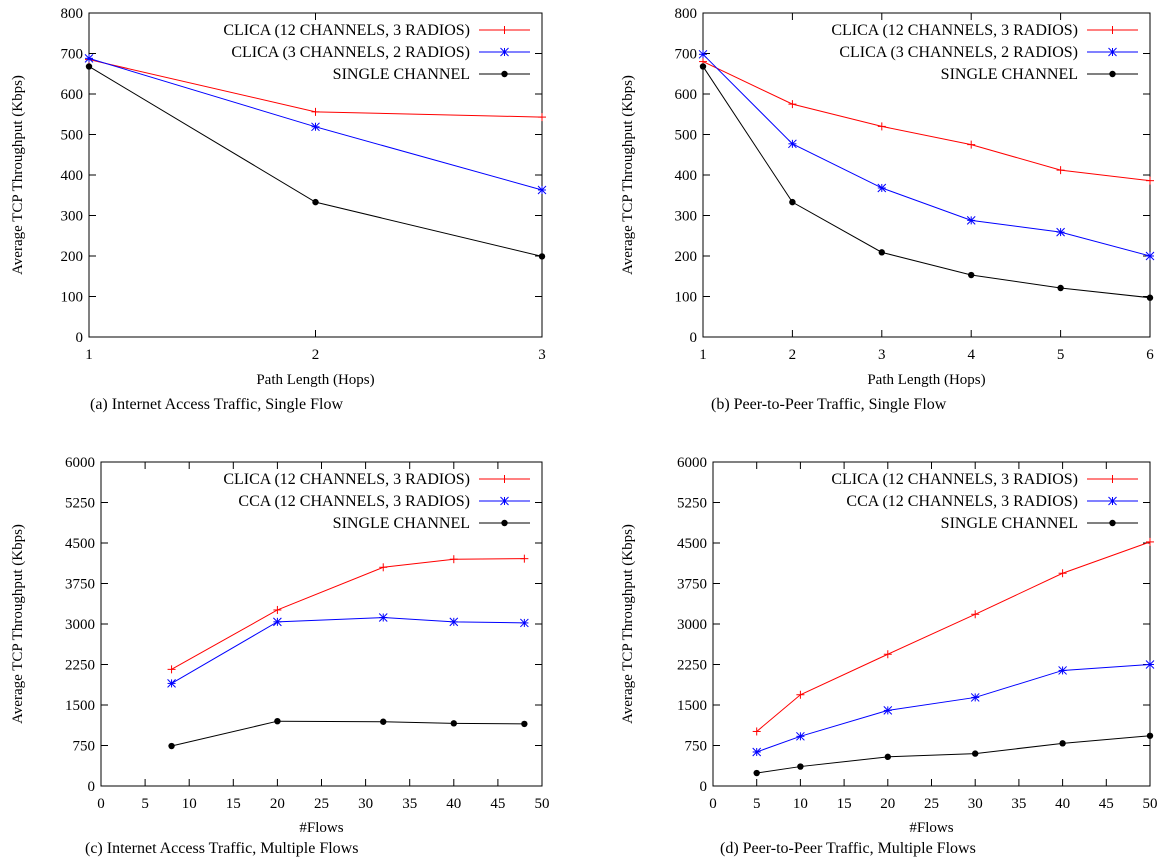 The image size is (1164, 863). Describe the element at coordinates (189, 804) in the screenshot. I see `x-tick-label: 10` at that location.